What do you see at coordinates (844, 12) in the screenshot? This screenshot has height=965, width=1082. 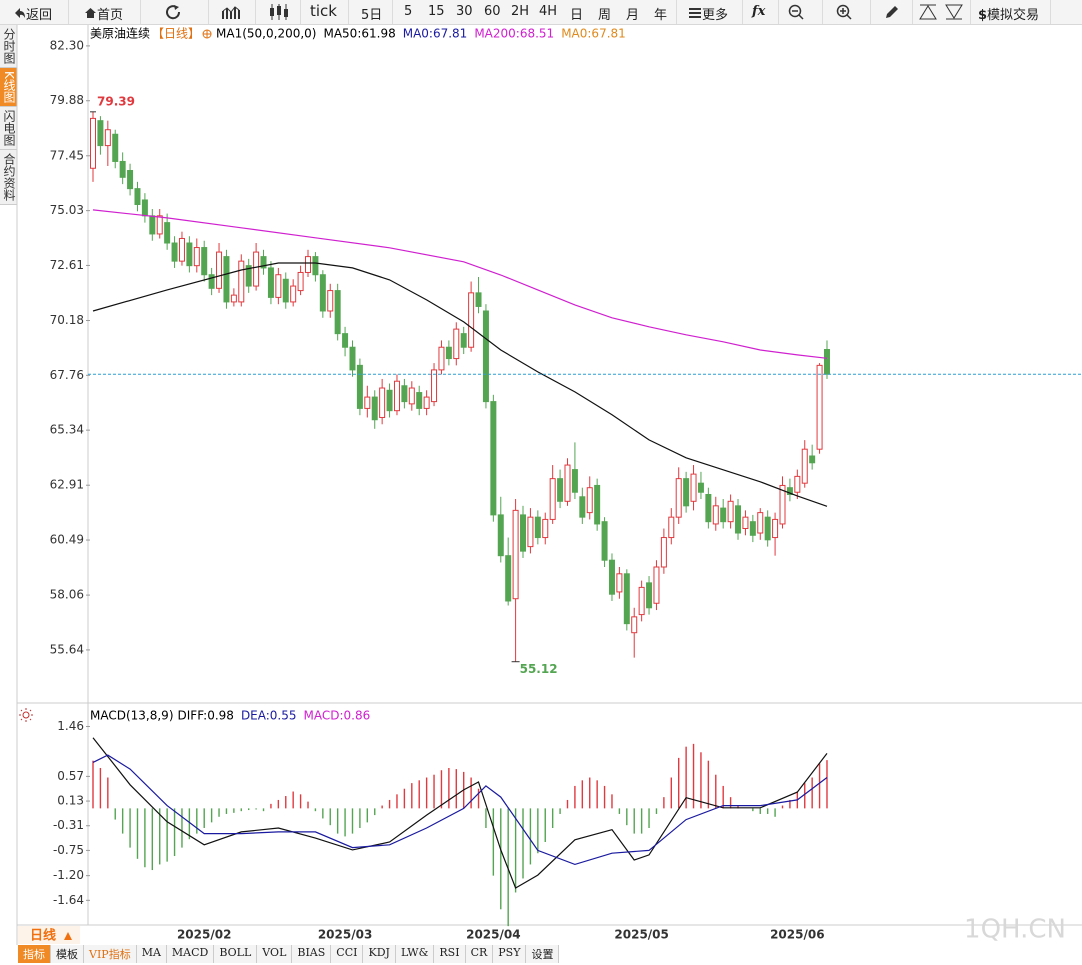 I see `zoom-in-icon` at bounding box center [844, 12].